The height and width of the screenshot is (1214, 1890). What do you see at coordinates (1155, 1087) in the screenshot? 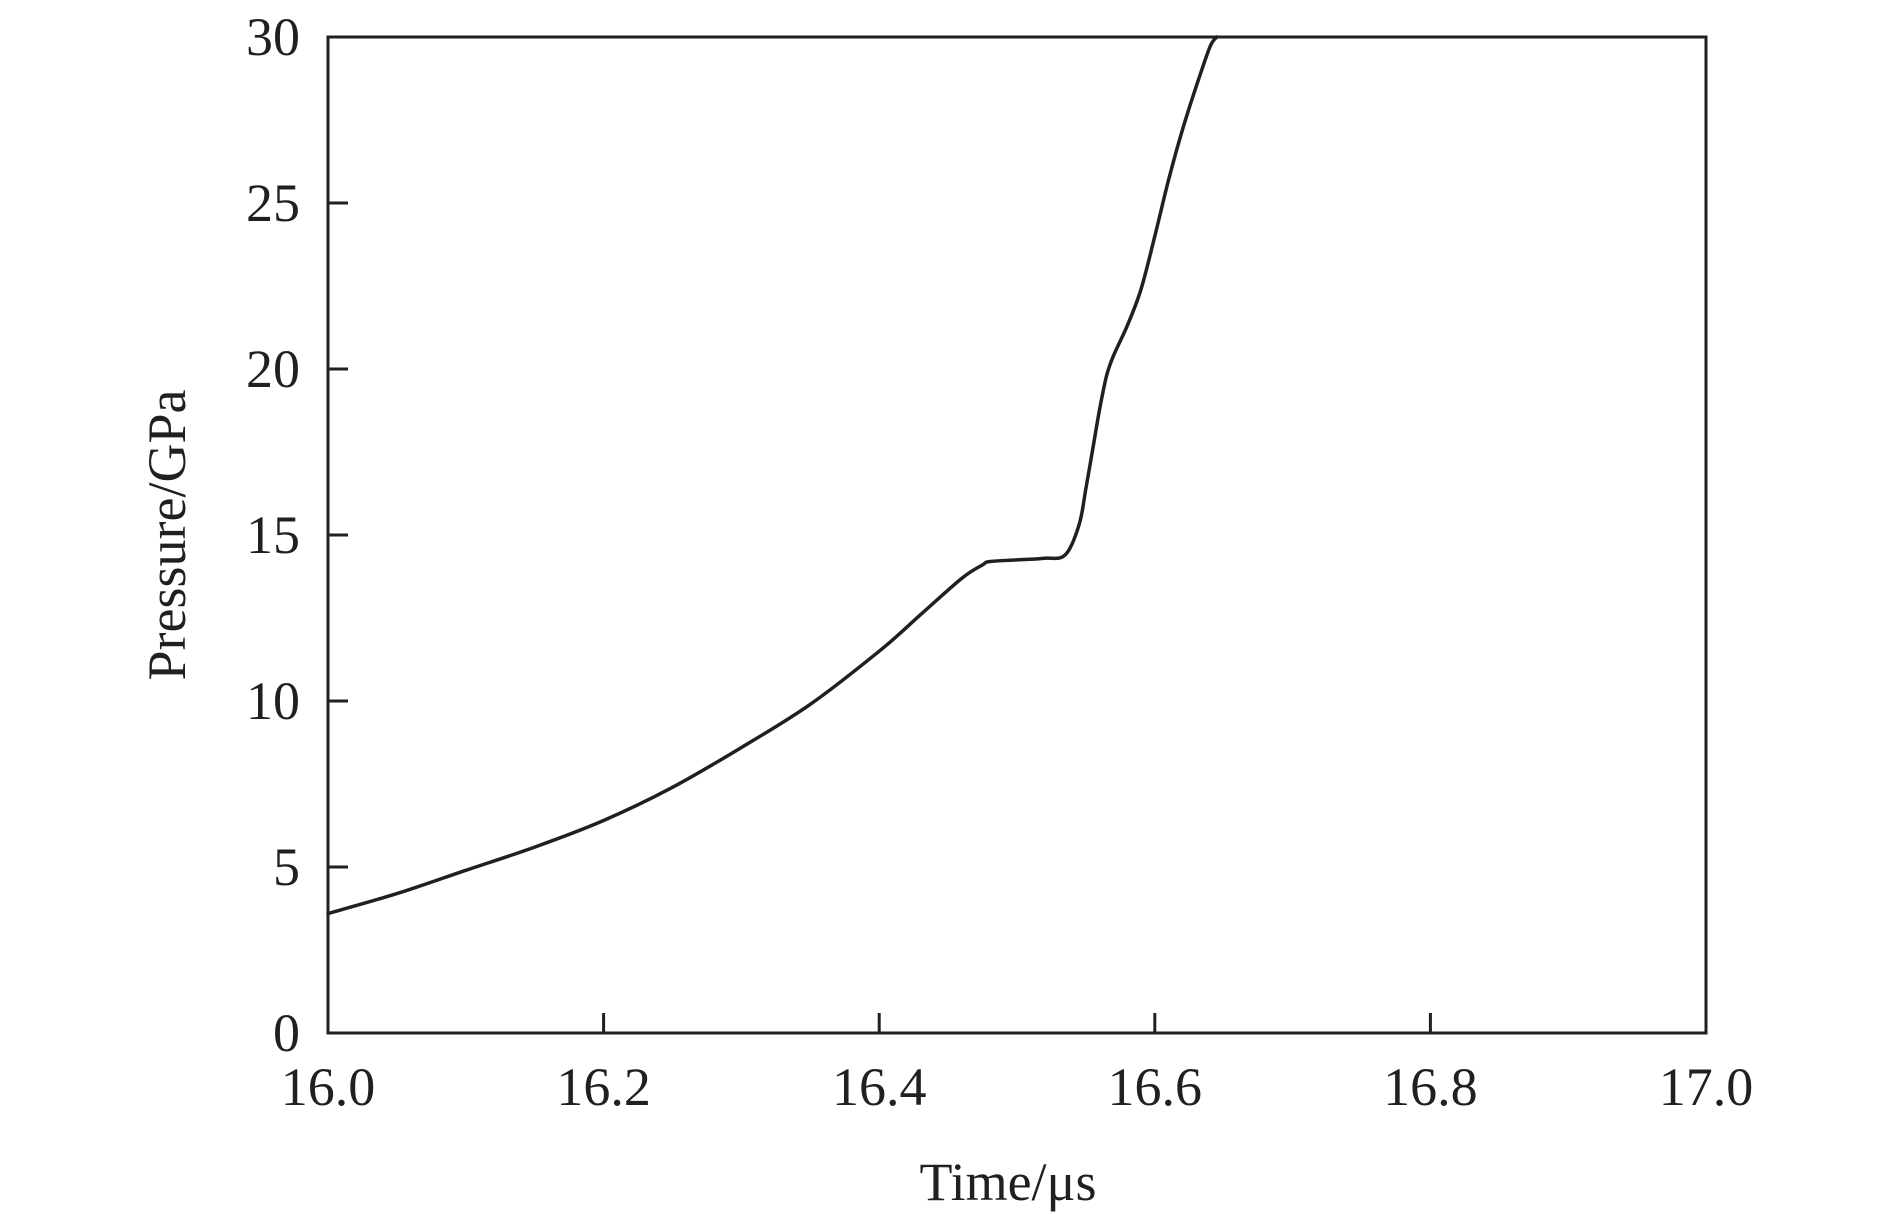
I see `x-tick-label: 16.6` at bounding box center [1155, 1087].